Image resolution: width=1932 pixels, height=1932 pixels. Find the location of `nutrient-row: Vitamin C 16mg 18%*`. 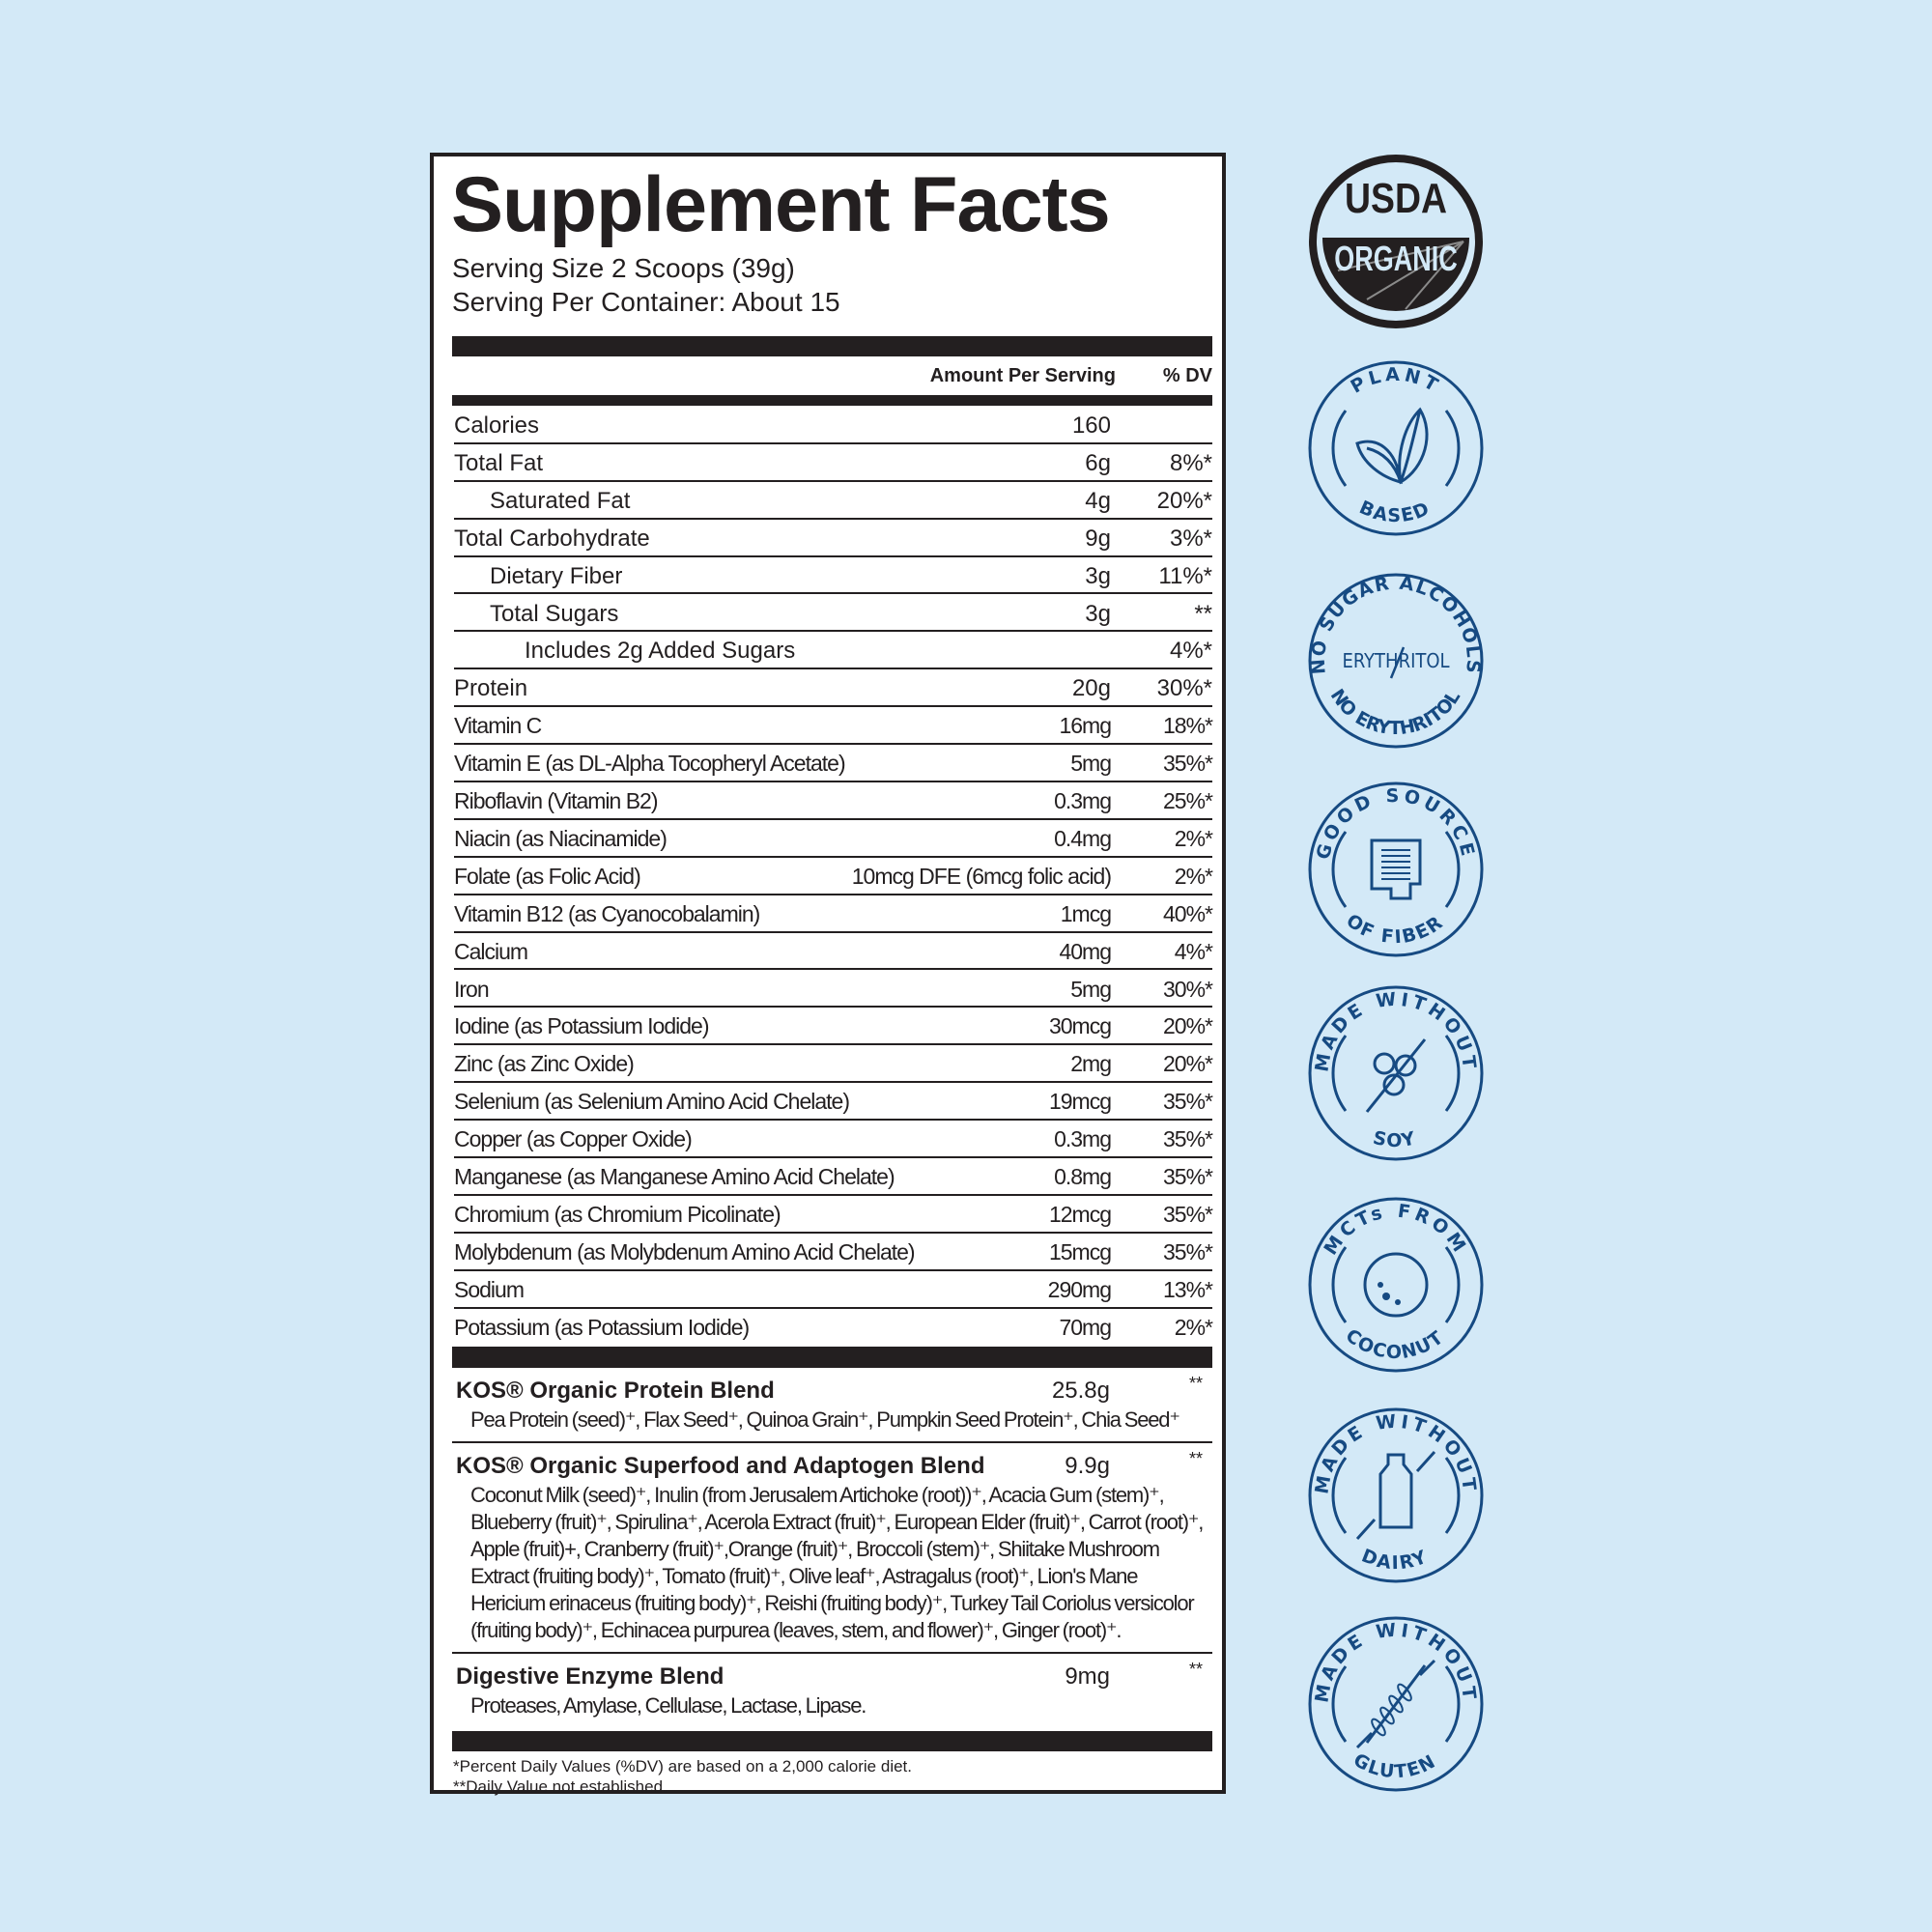

nutrient-row: Vitamin C 16mg 18%* is located at coordinates (833, 726).